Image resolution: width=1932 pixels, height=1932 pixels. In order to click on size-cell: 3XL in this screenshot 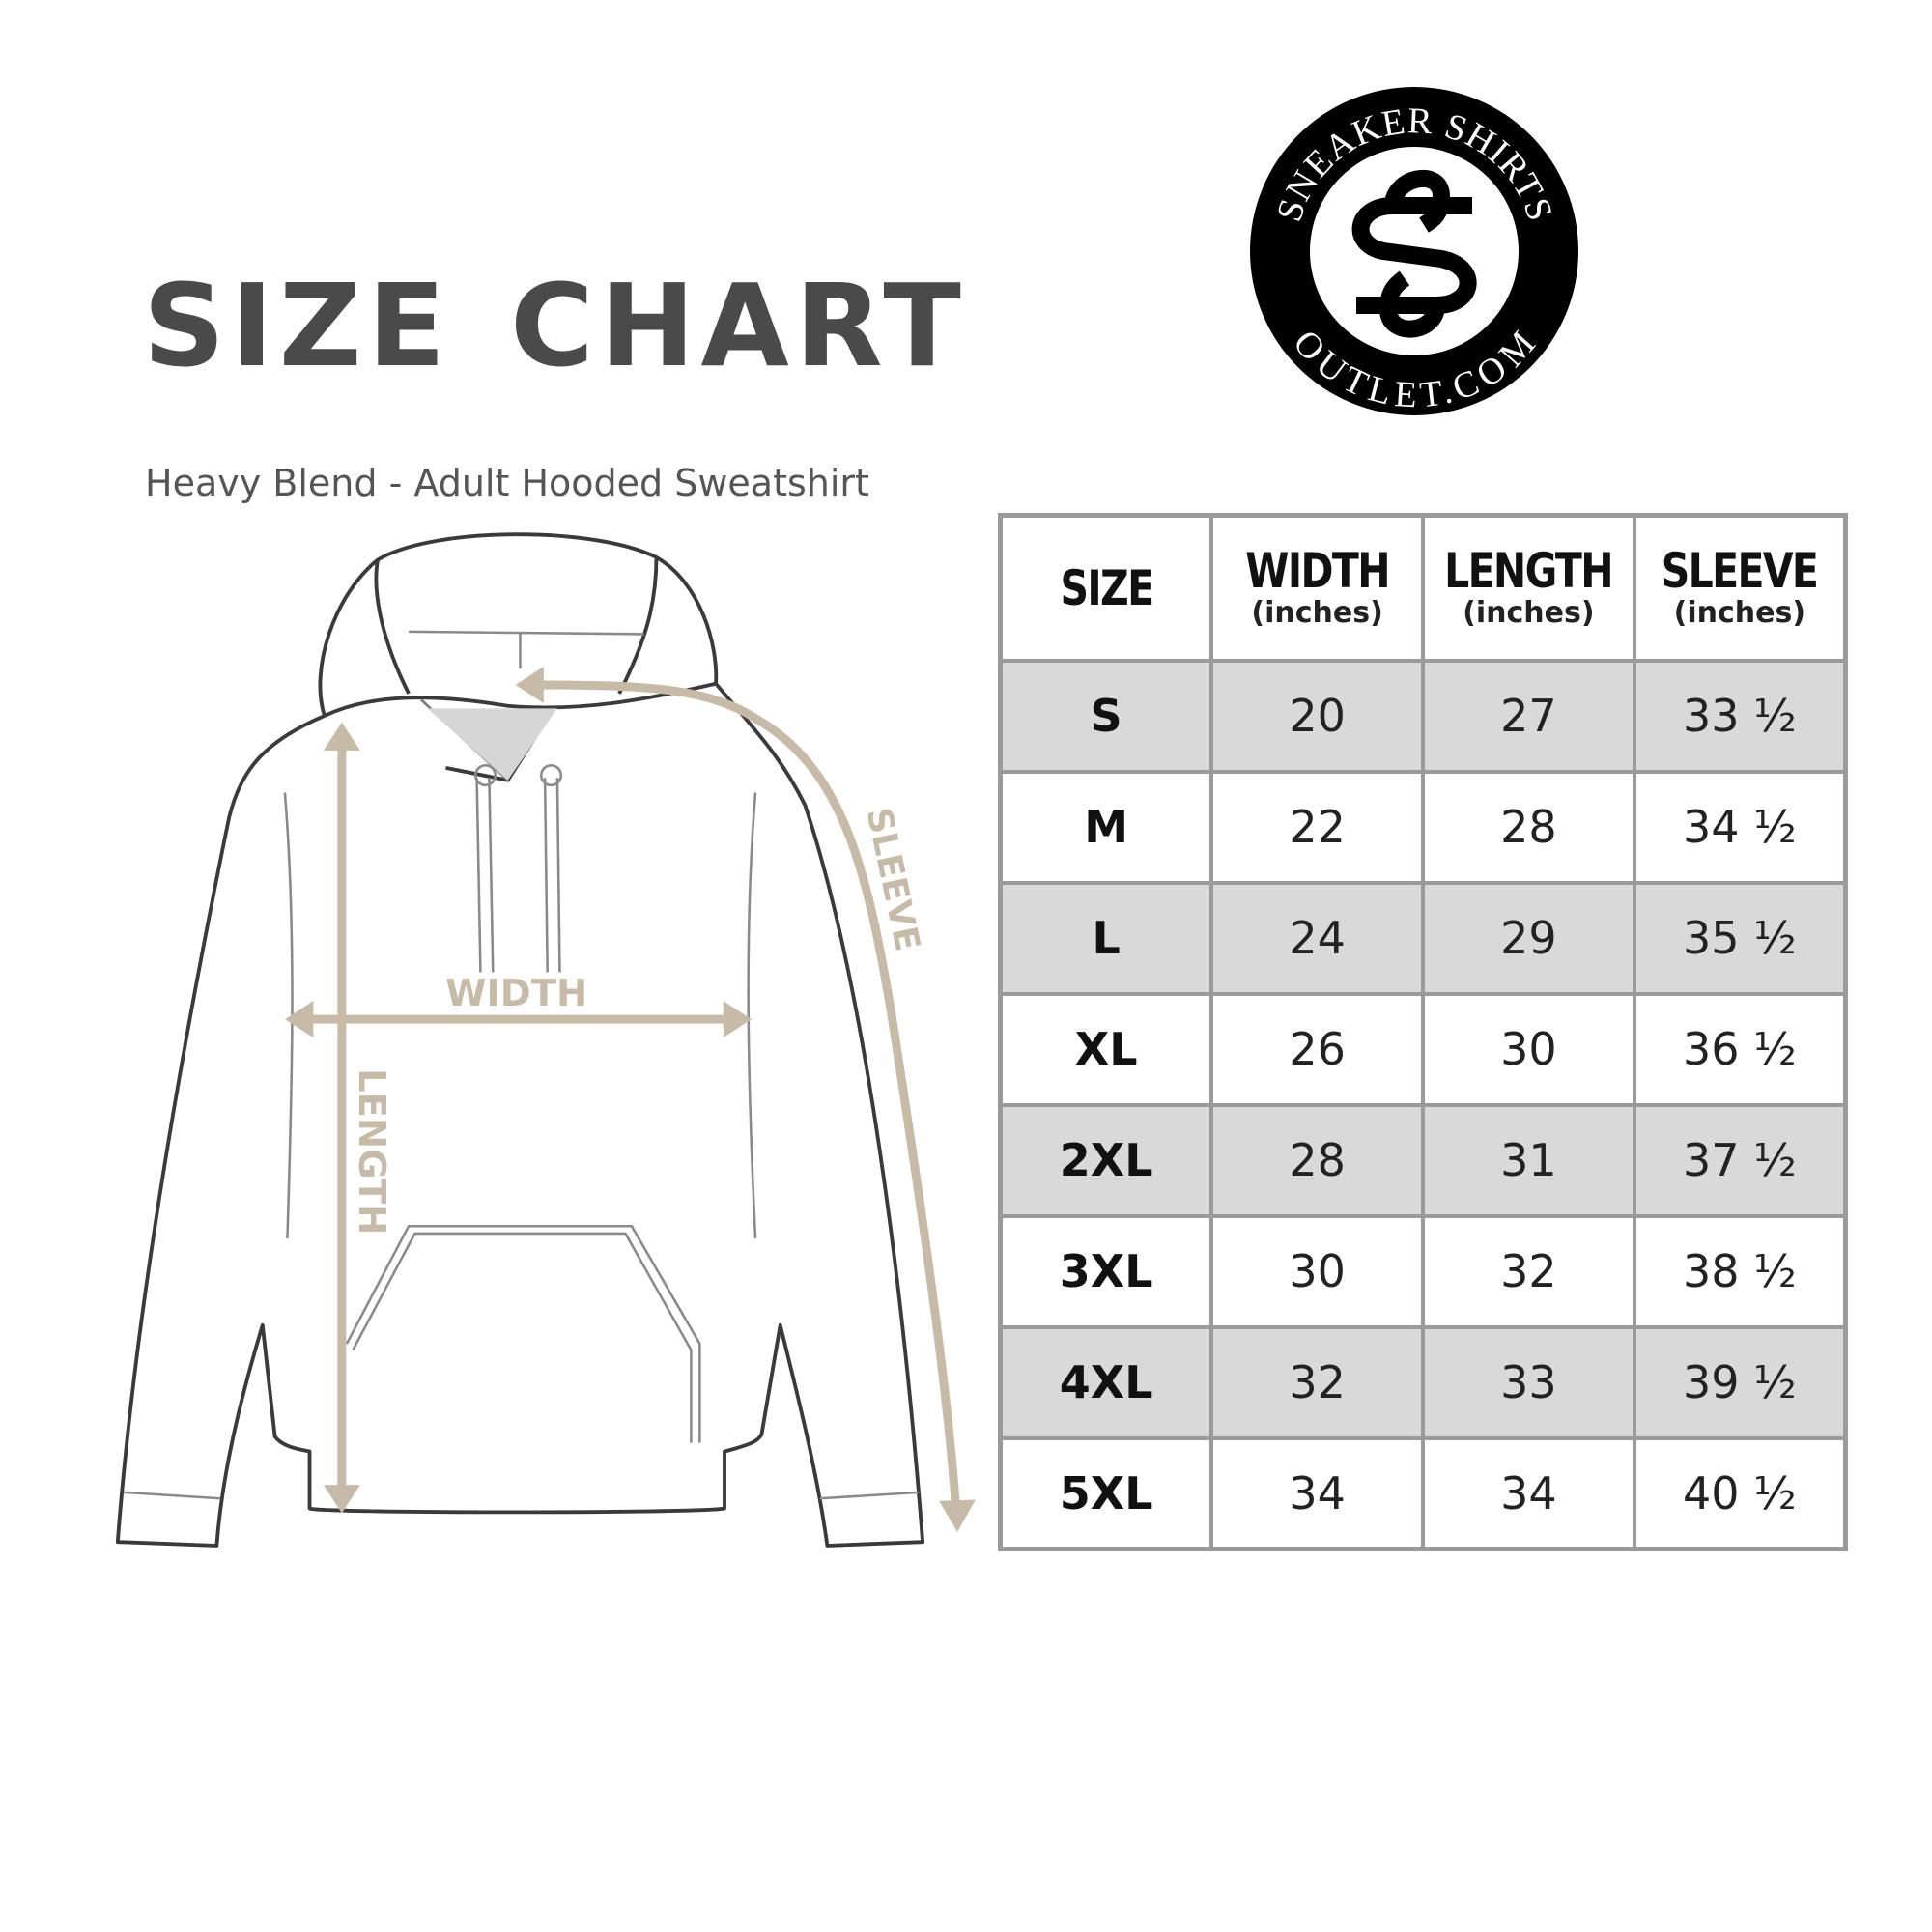, I will do `click(1106, 1271)`.